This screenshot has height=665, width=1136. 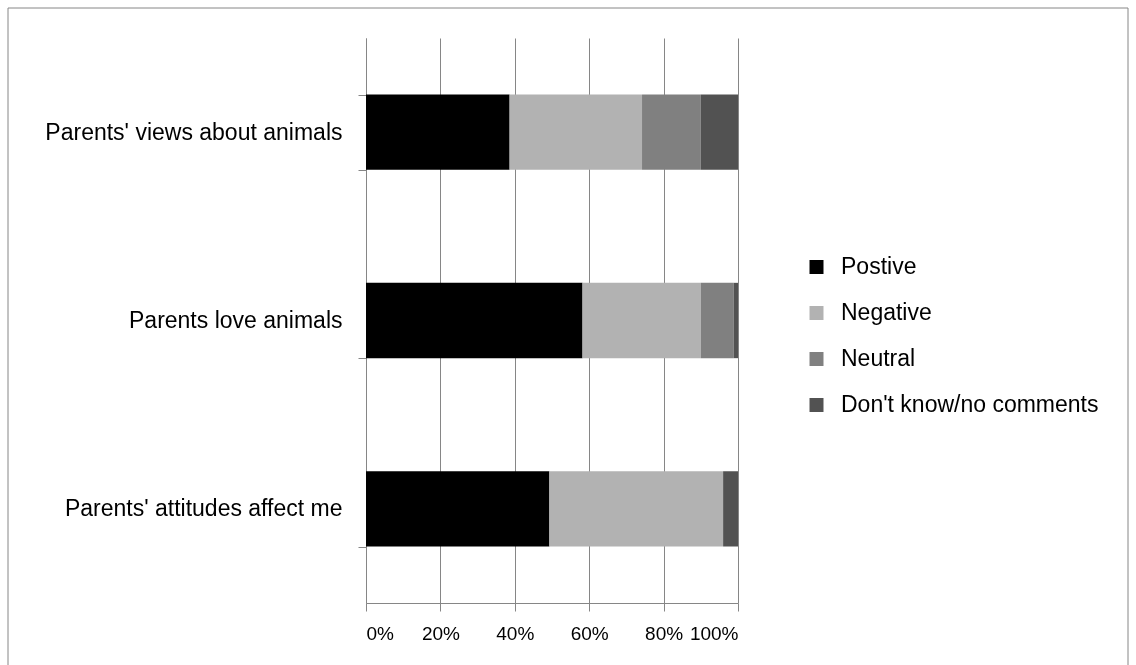 I want to click on x-tick-label: 100%, so click(x=714, y=633).